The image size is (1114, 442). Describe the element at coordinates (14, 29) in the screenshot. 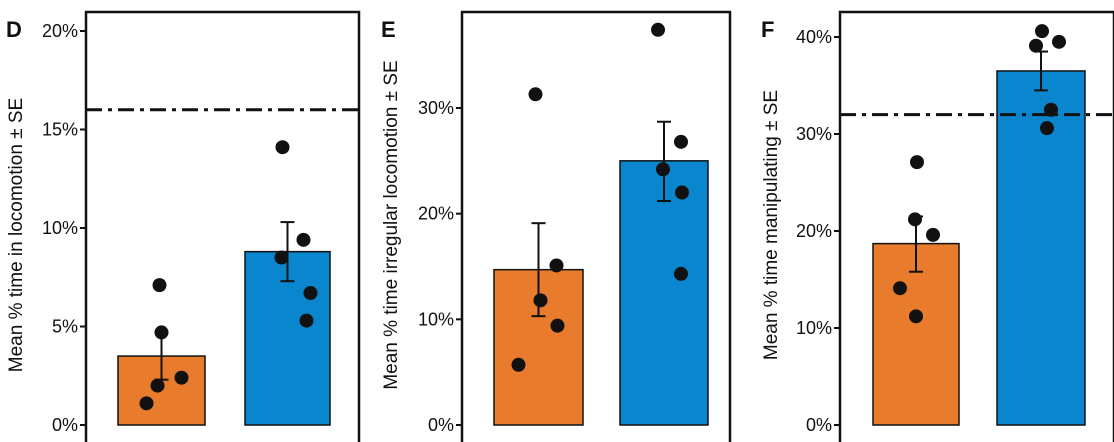

I see `panel-letter: D` at that location.